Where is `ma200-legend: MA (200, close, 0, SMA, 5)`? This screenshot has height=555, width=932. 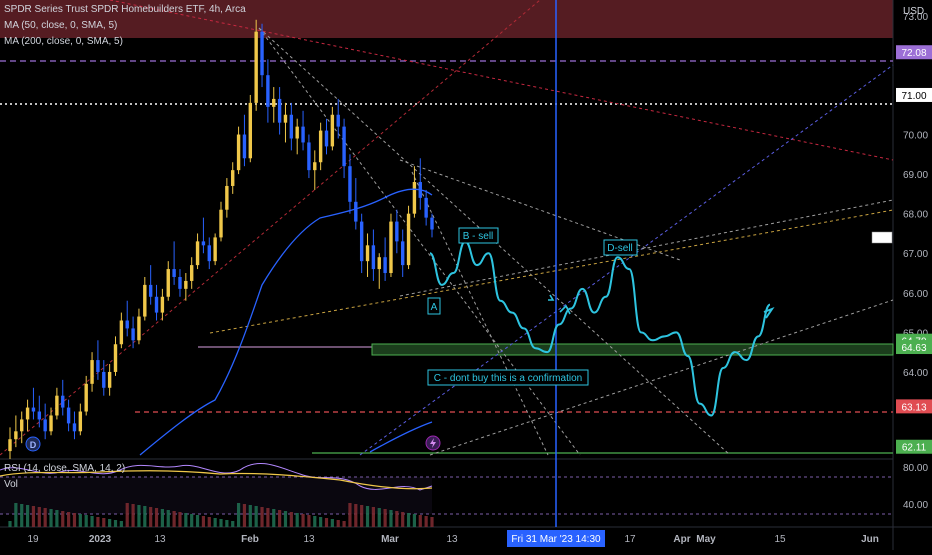 ma200-legend: MA (200, close, 0, SMA, 5) is located at coordinates (63, 41).